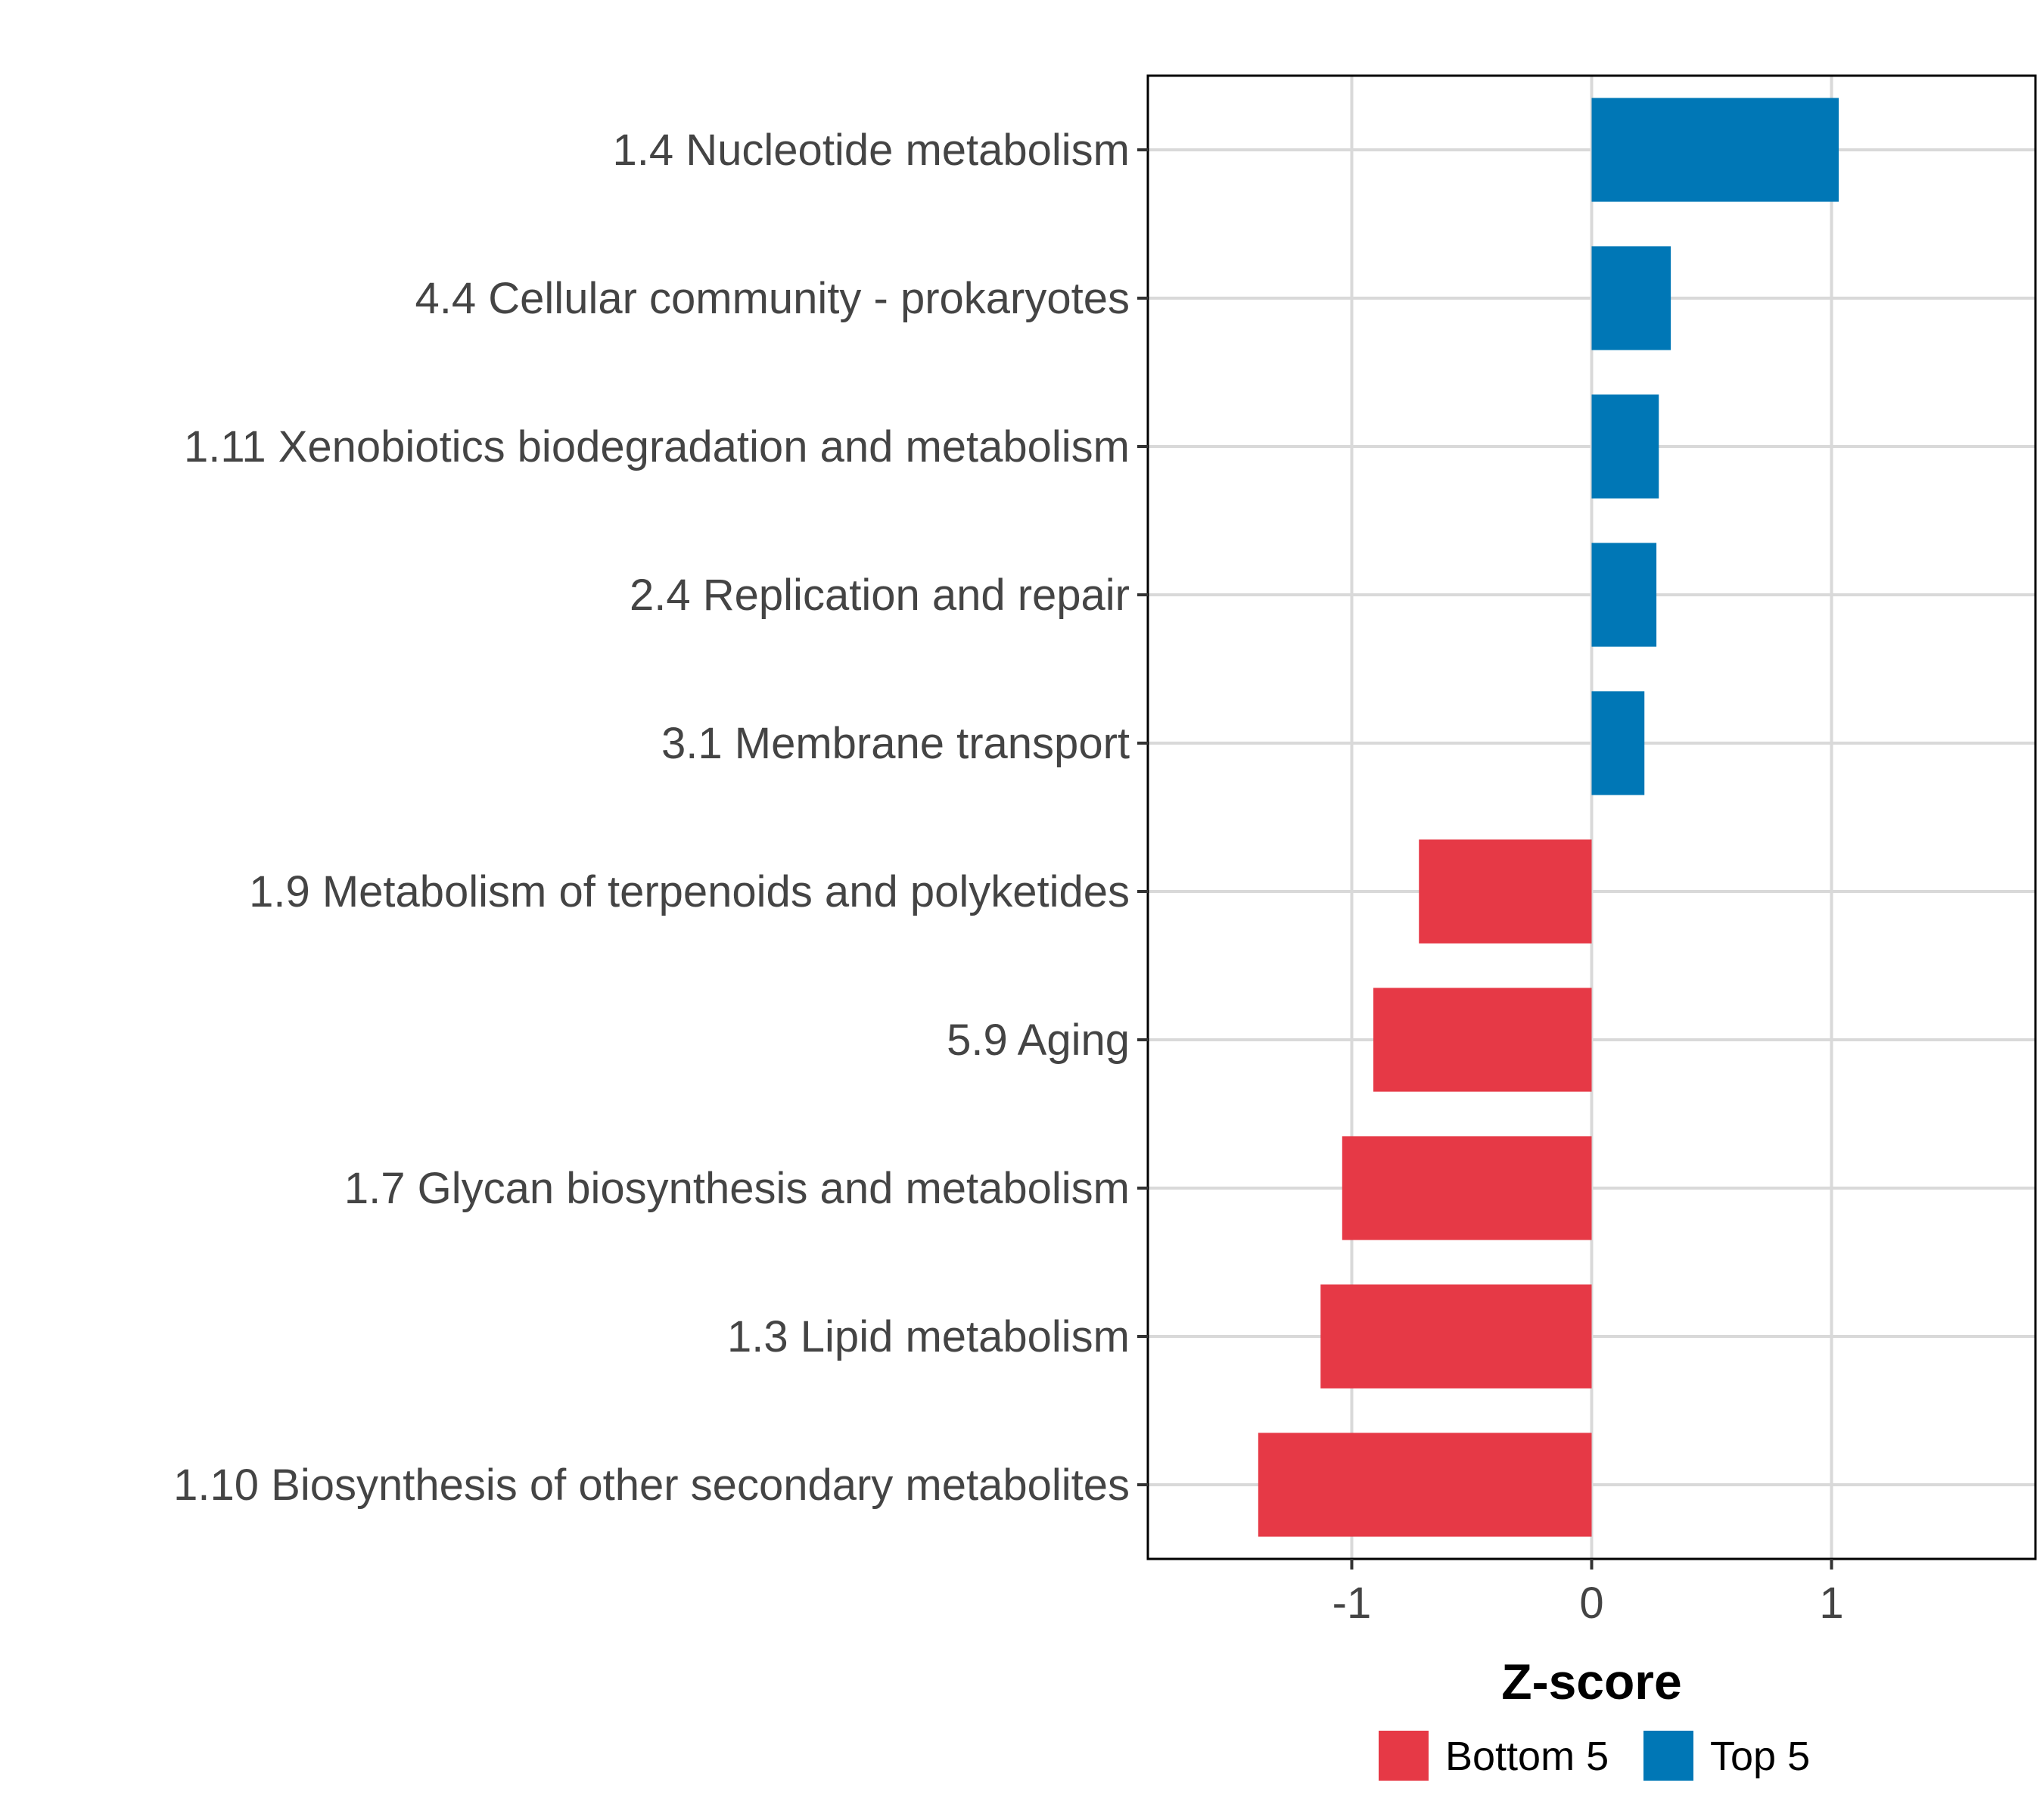 This screenshot has width=2043, height=1820. What do you see at coordinates (1591, 1603) in the screenshot?
I see `x-tick-label: 0` at bounding box center [1591, 1603].